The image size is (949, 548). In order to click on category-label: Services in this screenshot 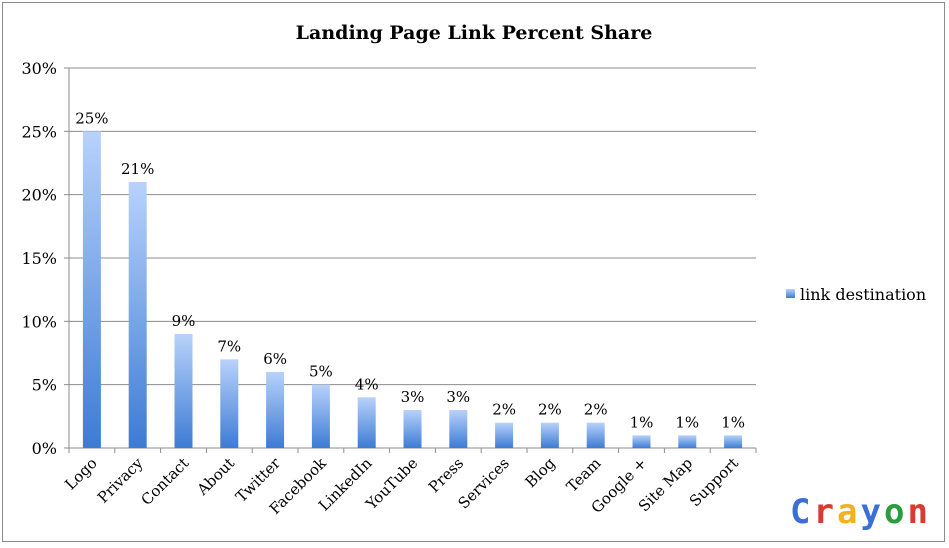, I will do `click(484, 483)`.